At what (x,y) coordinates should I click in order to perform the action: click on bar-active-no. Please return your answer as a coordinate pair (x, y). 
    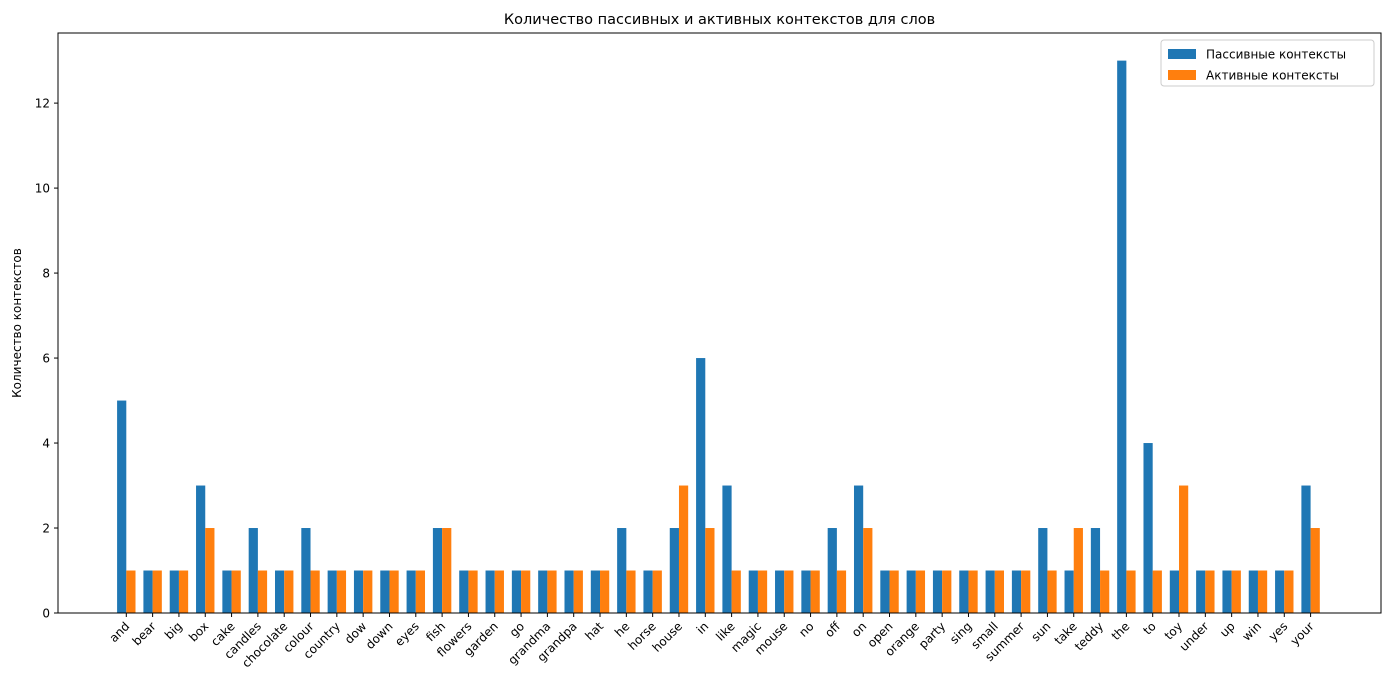
    Looking at the image, I should click on (815, 591).